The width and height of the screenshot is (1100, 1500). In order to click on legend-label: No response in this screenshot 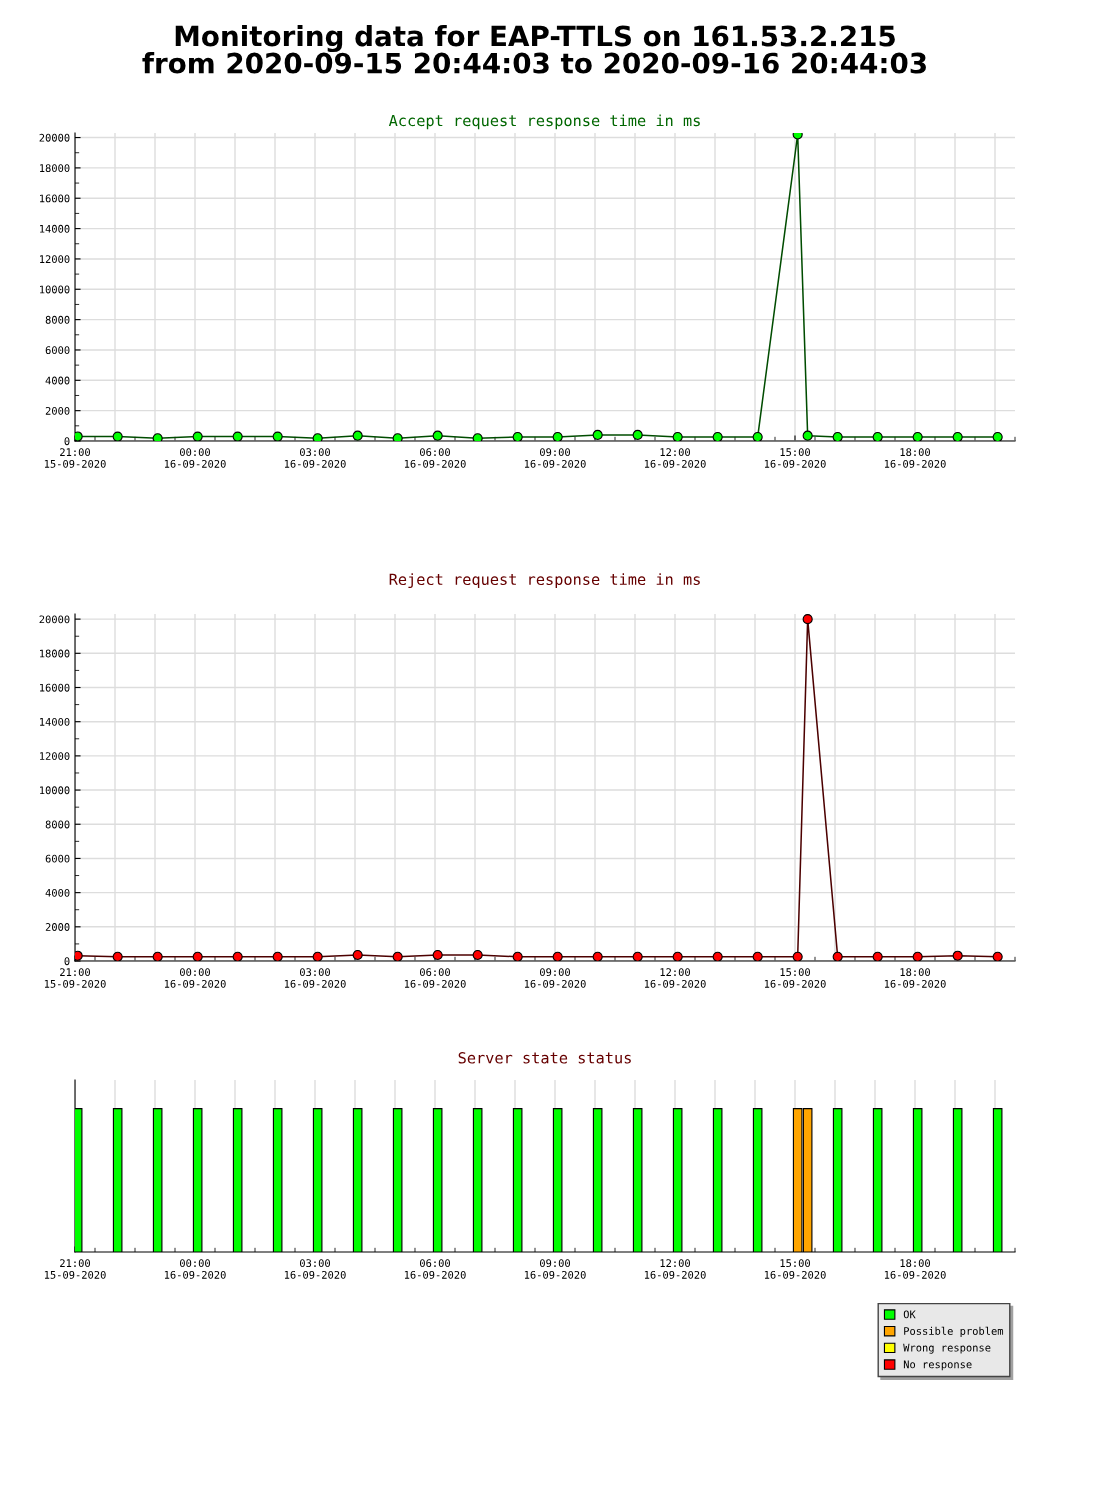, I will do `click(937, 1365)`.